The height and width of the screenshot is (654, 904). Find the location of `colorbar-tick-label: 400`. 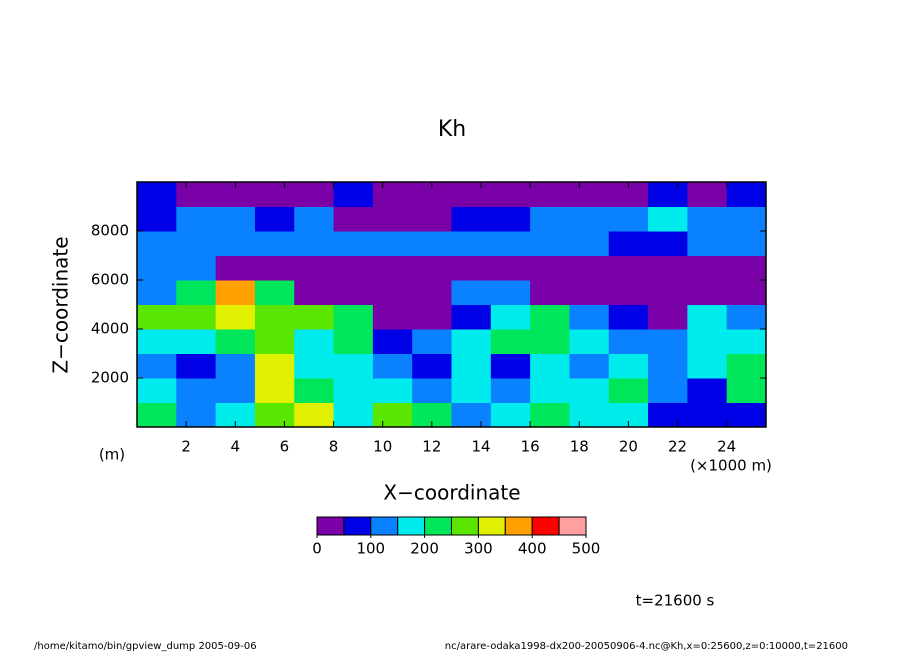

colorbar-tick-label: 400 is located at coordinates (532, 549).